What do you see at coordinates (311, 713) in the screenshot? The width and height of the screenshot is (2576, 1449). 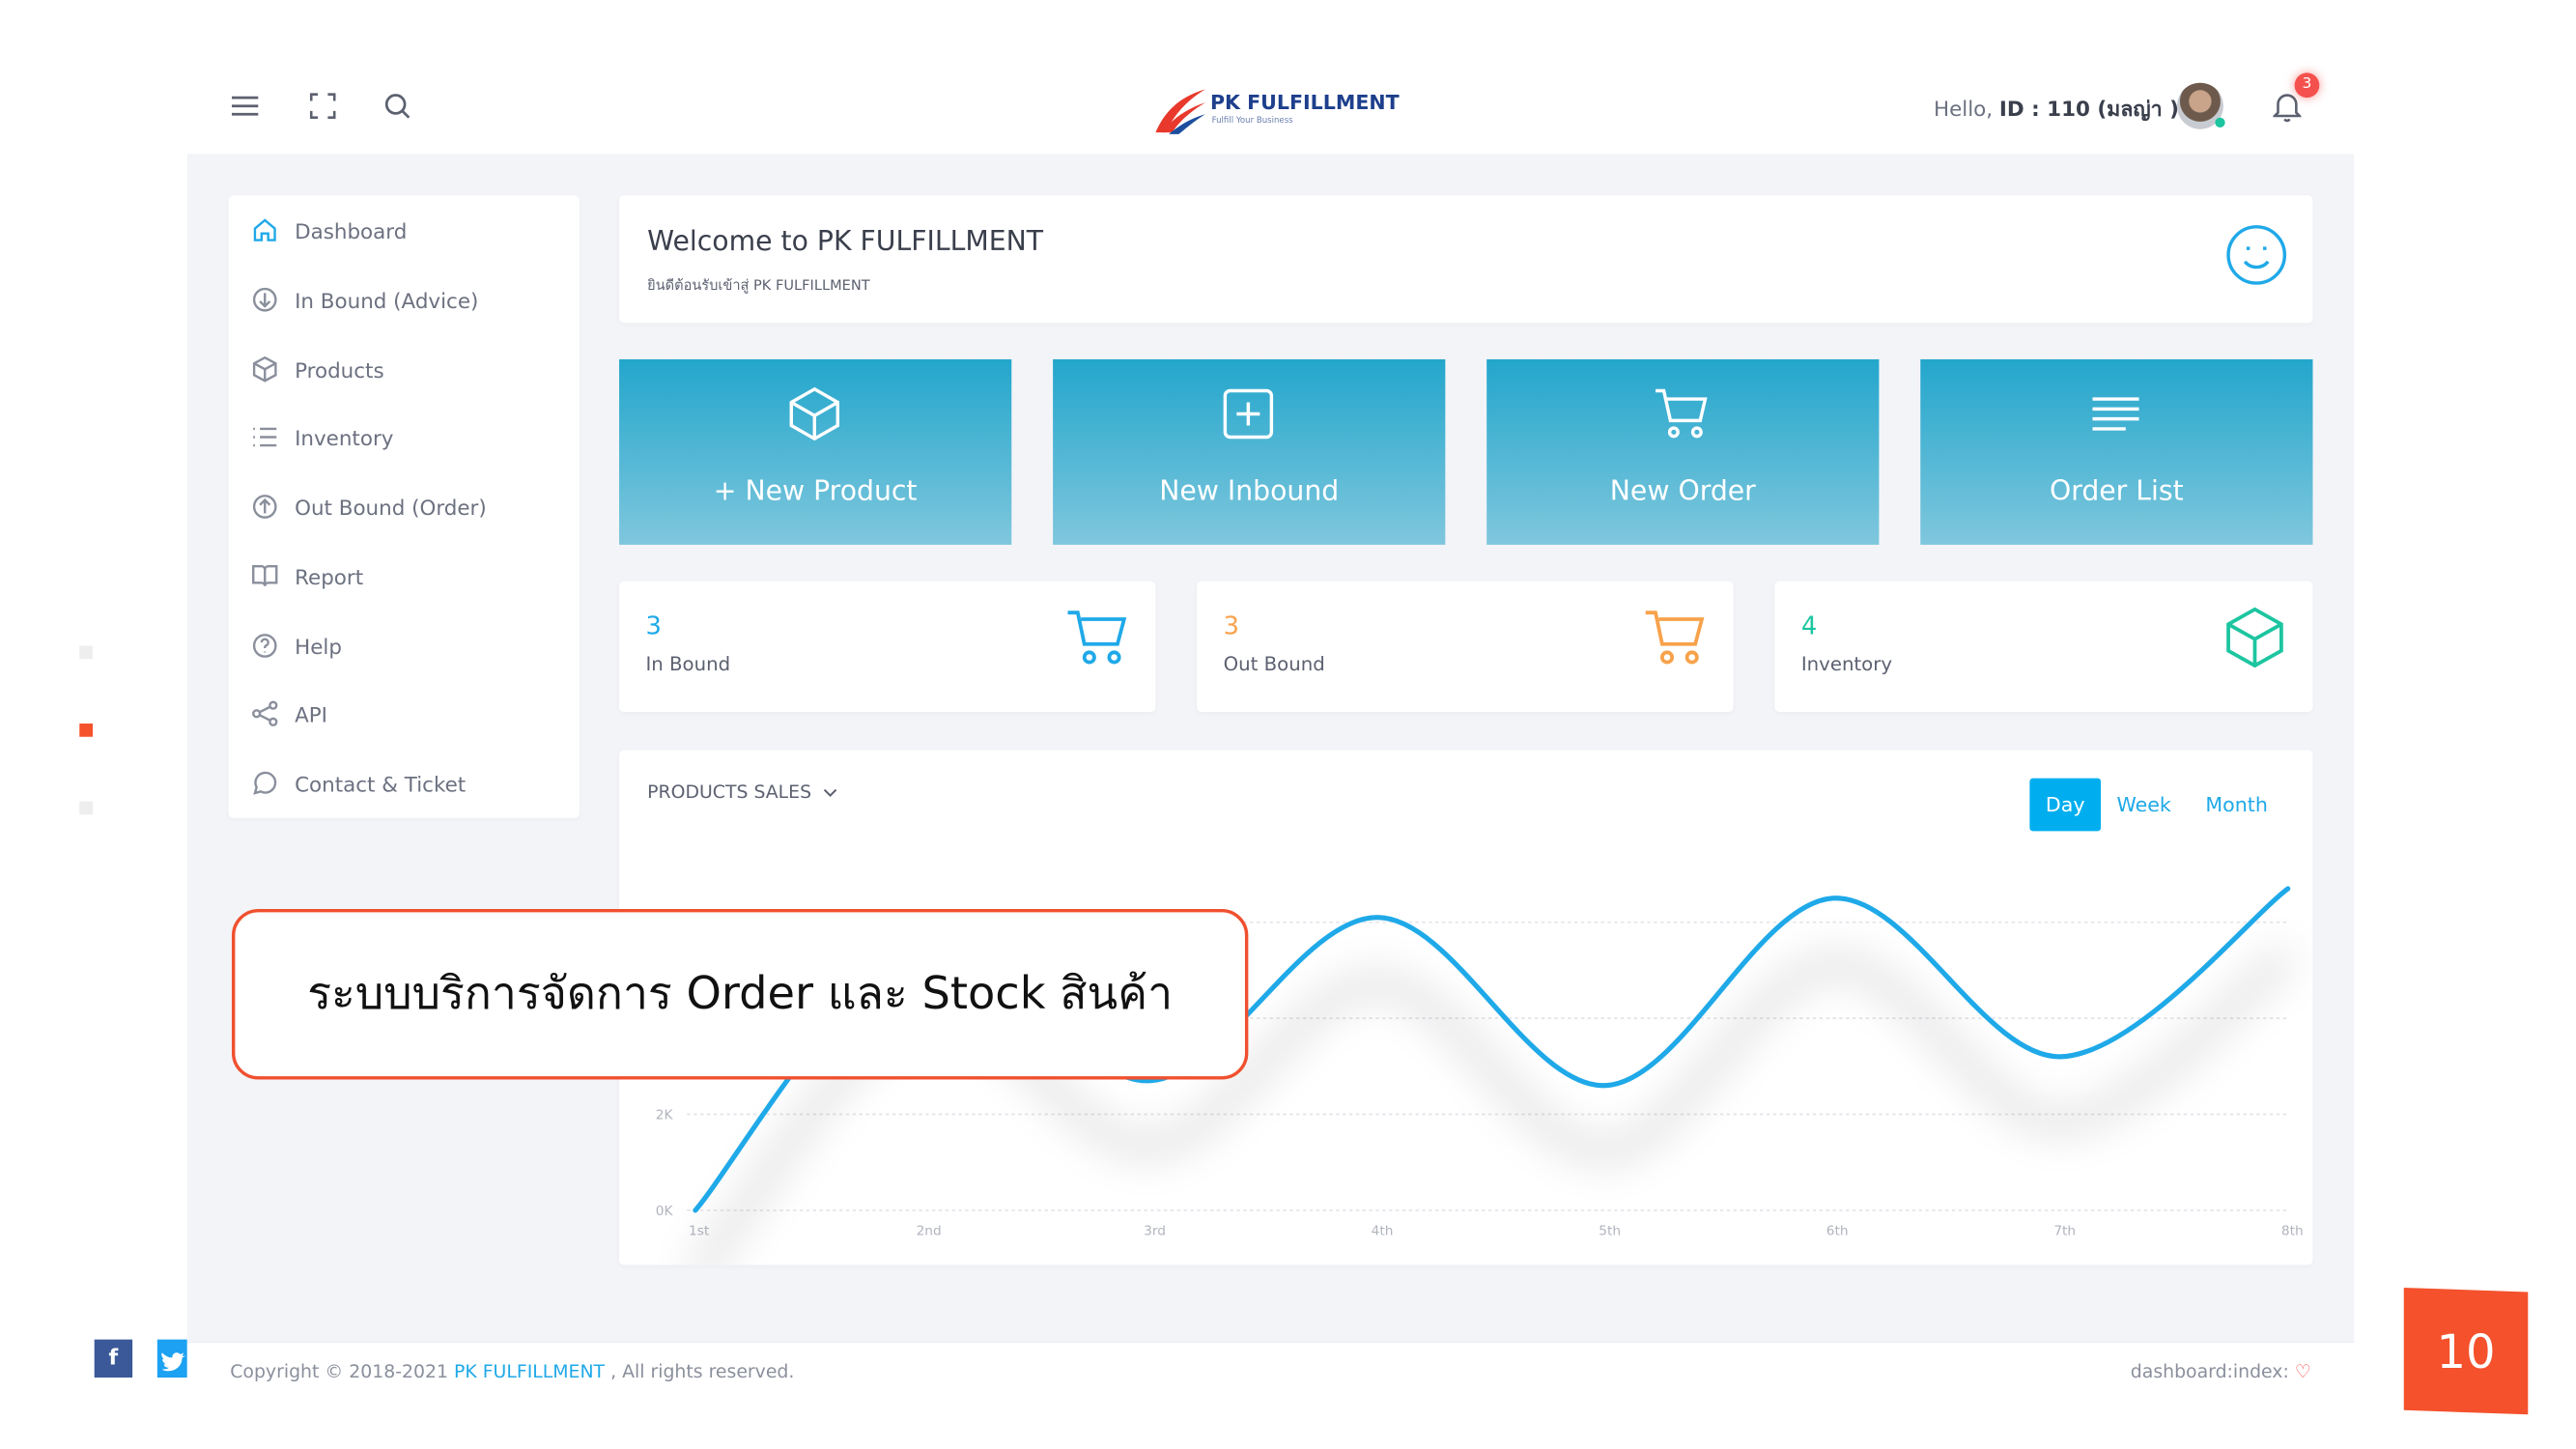 I see `sidebar-item-label: API` at bounding box center [311, 713].